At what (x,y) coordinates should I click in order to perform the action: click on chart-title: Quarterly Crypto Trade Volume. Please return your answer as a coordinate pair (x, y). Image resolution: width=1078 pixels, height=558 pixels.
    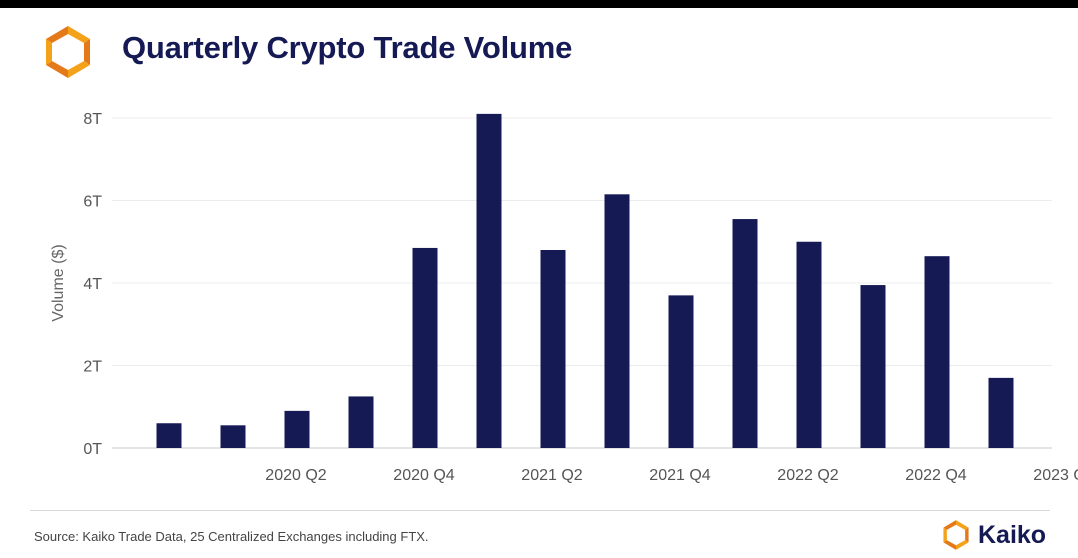
    Looking at the image, I should click on (347, 47).